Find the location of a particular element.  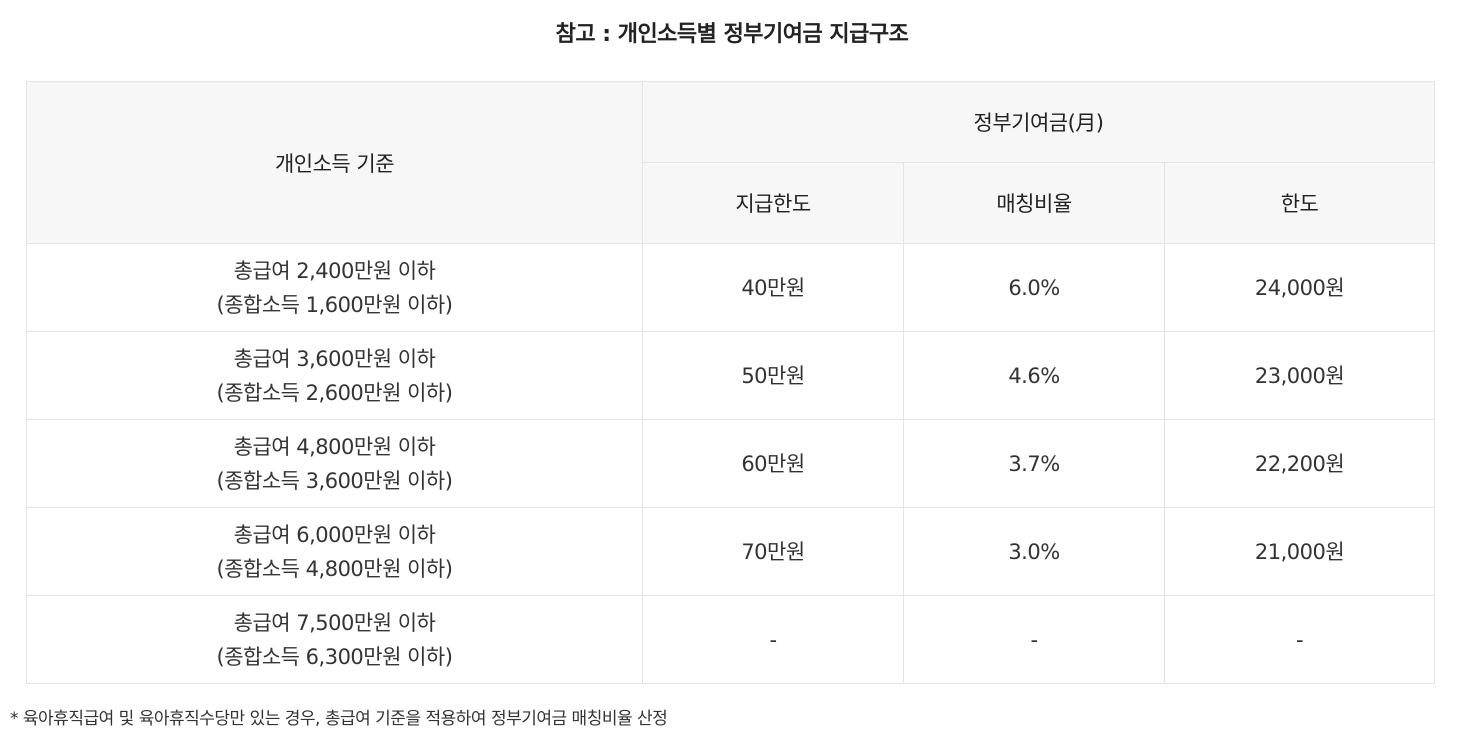

income-cell: 총급여 7,500만원 이하 (종합소득 6,300만원 이하) is located at coordinates (334, 639).